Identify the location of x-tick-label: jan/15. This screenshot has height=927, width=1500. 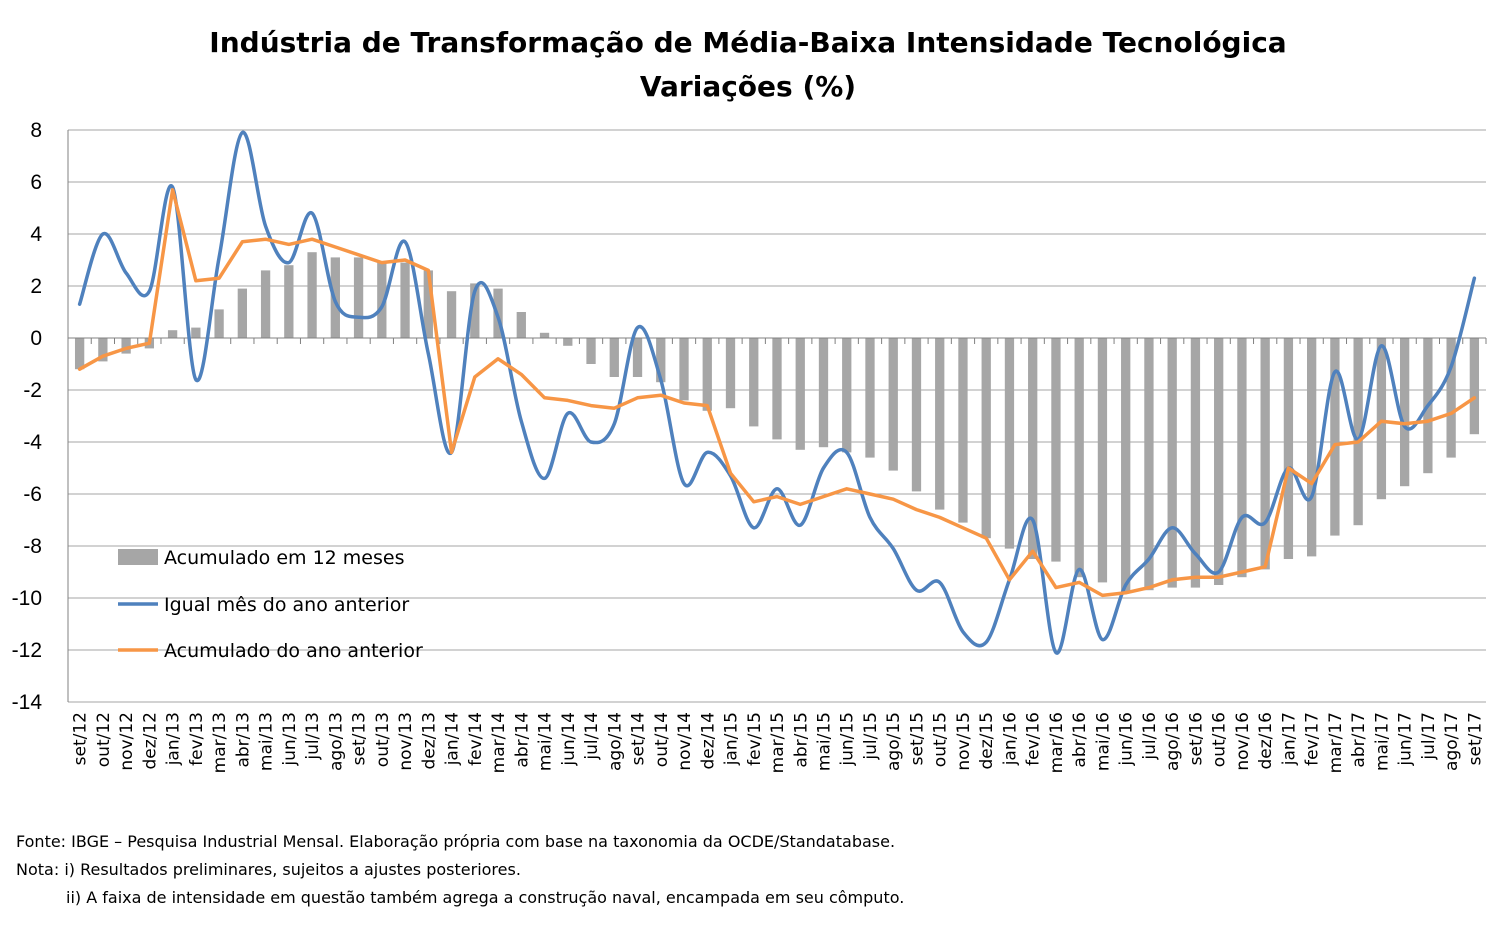
(732, 739).